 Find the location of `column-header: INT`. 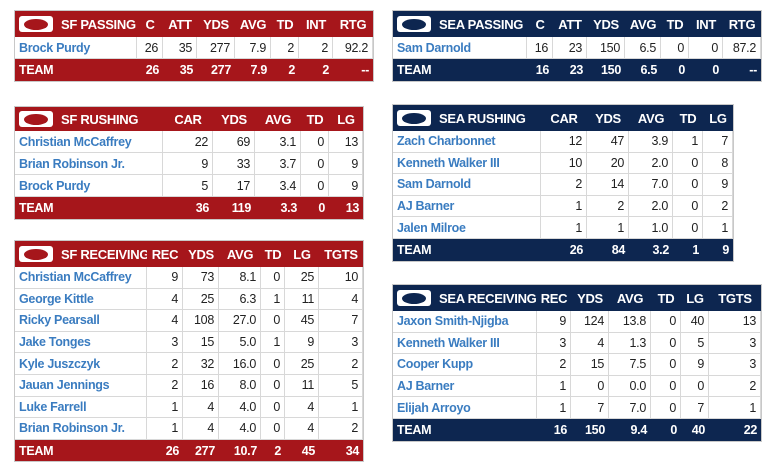

column-header: INT is located at coordinates (706, 24).